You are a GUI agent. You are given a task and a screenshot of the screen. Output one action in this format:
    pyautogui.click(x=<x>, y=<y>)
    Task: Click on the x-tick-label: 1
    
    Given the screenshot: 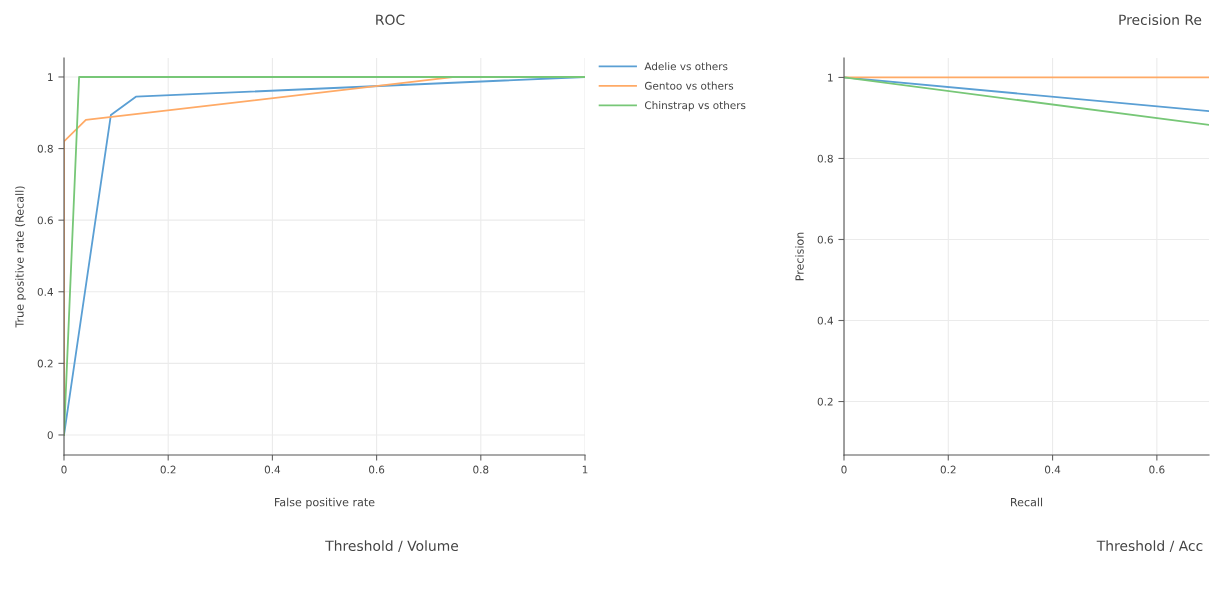 What is the action you would take?
    pyautogui.click(x=585, y=469)
    